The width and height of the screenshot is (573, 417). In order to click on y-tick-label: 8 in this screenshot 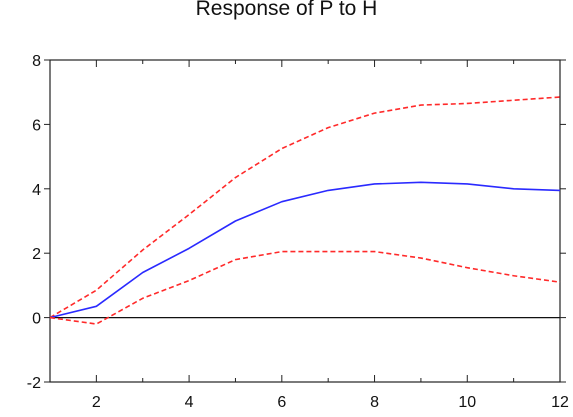, I will do `click(36, 61)`.